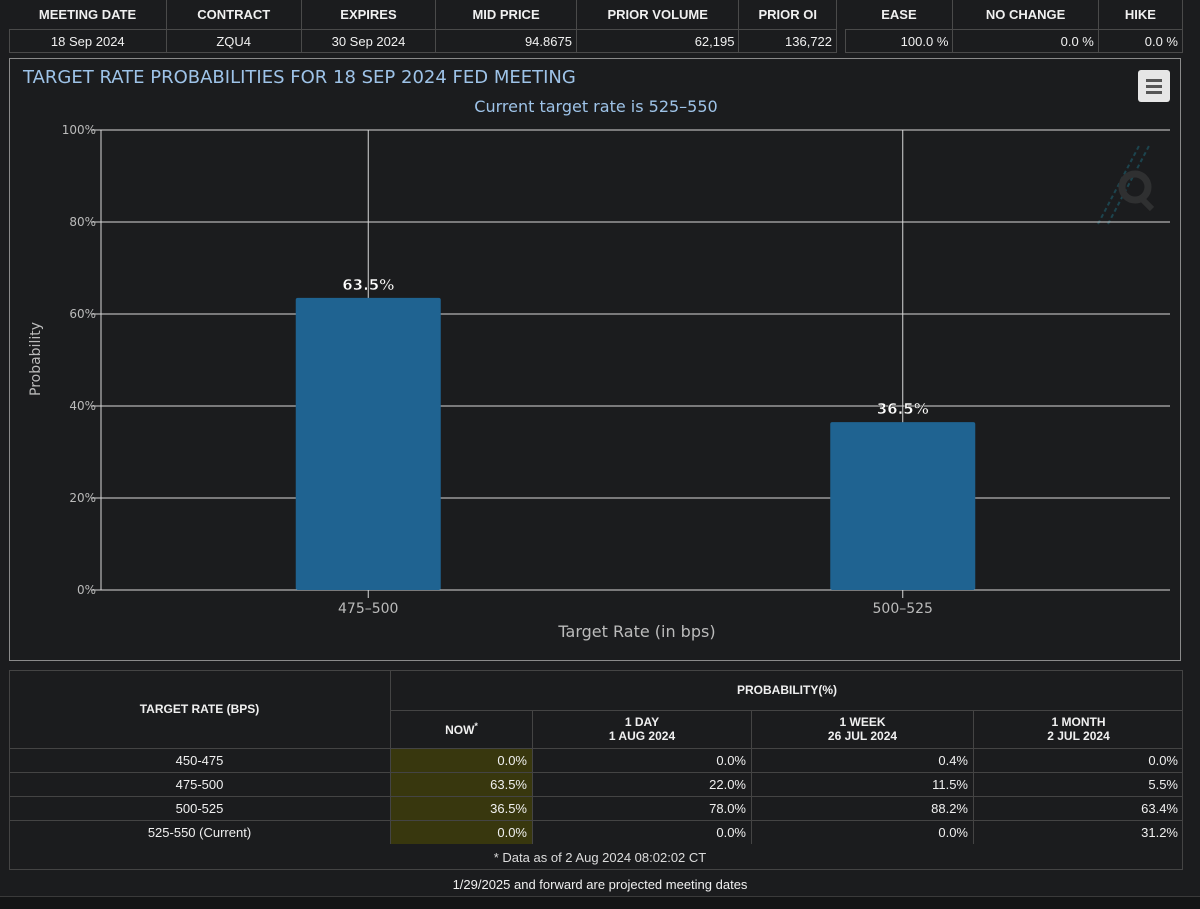 The height and width of the screenshot is (909, 1200). I want to click on data-timestamp-note: * Data as of 2 Aug 2024 08:02:02 CT, so click(600, 857).